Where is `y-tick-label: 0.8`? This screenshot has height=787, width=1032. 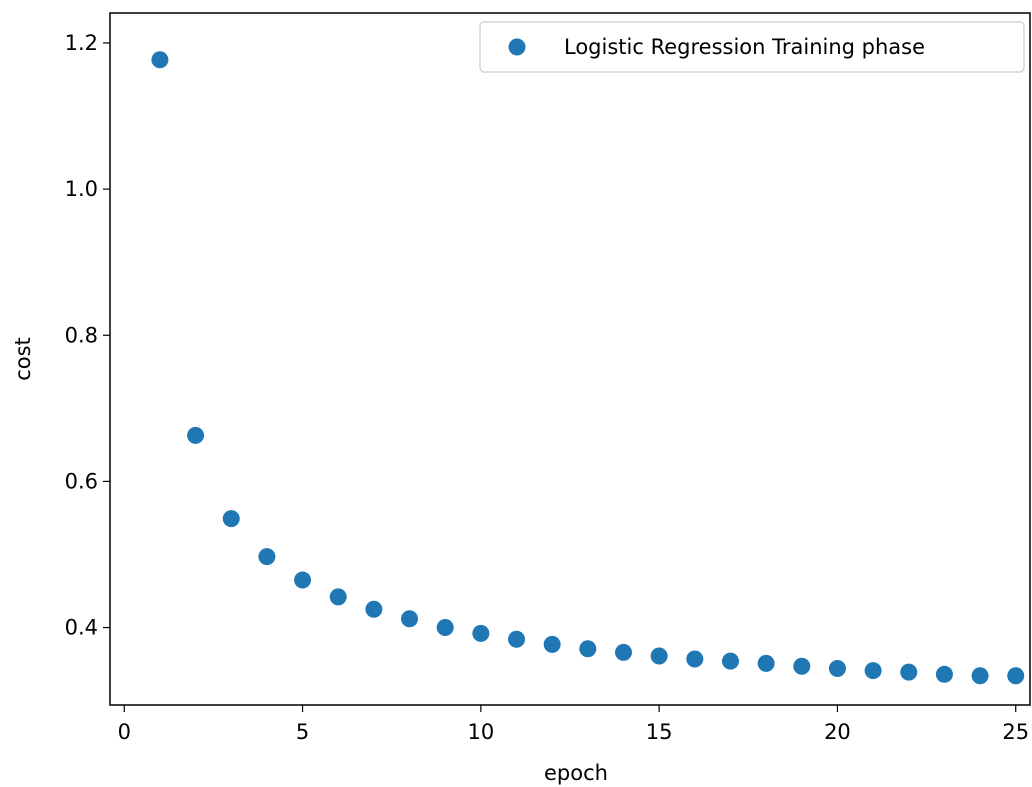 y-tick-label: 0.8 is located at coordinates (81, 335).